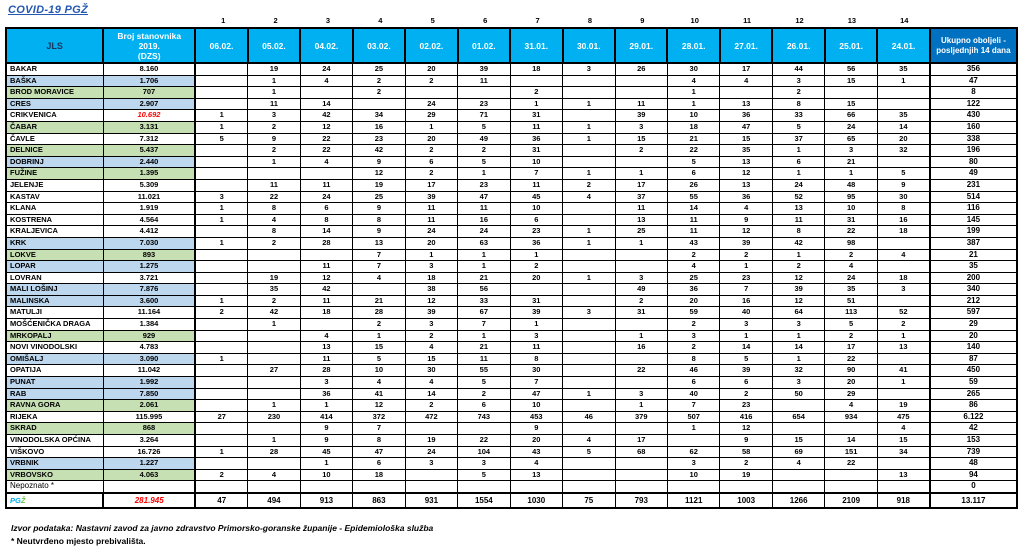 This screenshot has width=1024, height=546. Describe the element at coordinates (484, 278) in the screenshot. I see `daily-case-value: 21` at that location.